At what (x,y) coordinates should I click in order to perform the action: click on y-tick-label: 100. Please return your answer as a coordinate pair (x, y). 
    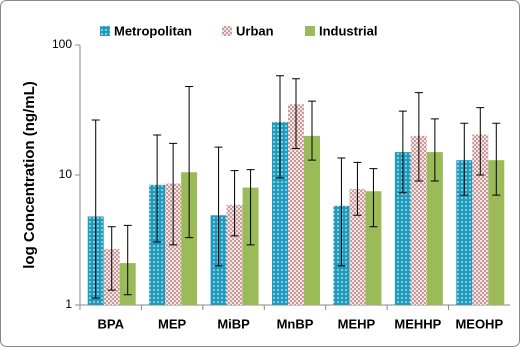
    Looking at the image, I should click on (62, 44).